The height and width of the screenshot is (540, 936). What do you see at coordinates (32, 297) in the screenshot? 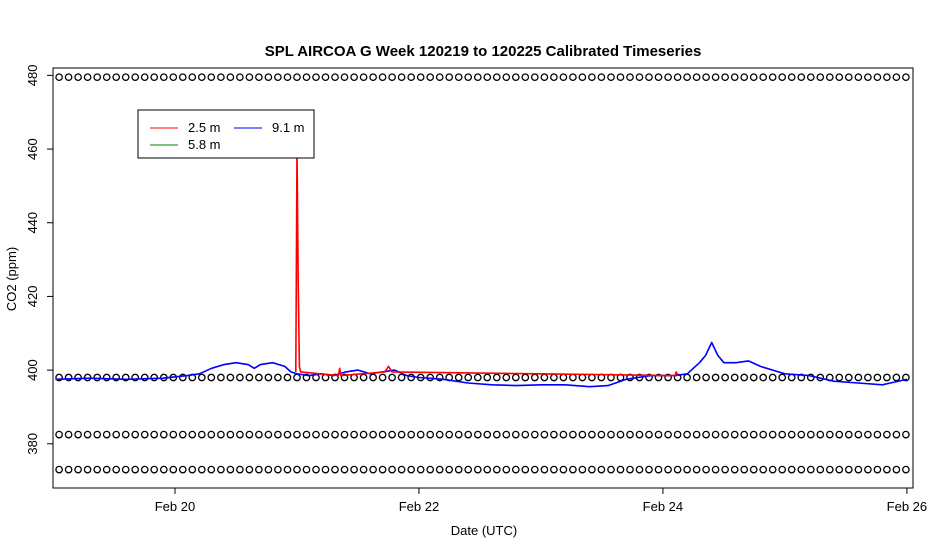
I see `y-tick-label: 420` at bounding box center [32, 297].